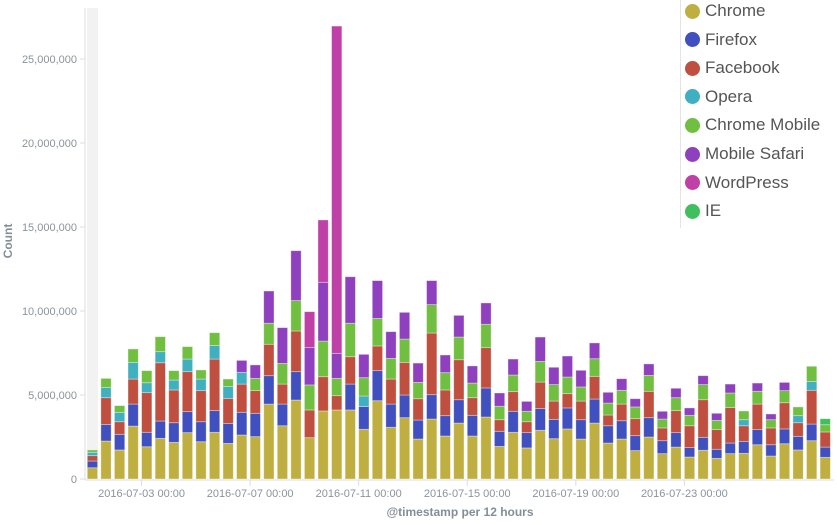  Describe the element at coordinates (744, 154) in the screenshot. I see `legend-item-mobile-safari: Mobile Safari` at that location.